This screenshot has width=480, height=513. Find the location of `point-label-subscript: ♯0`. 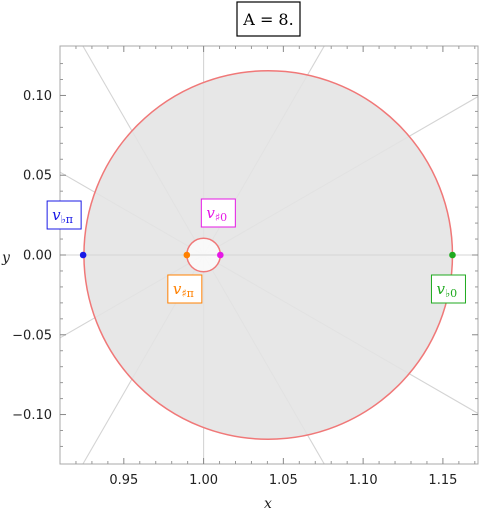

point-label-subscript: ♯0 is located at coordinates (221, 217).